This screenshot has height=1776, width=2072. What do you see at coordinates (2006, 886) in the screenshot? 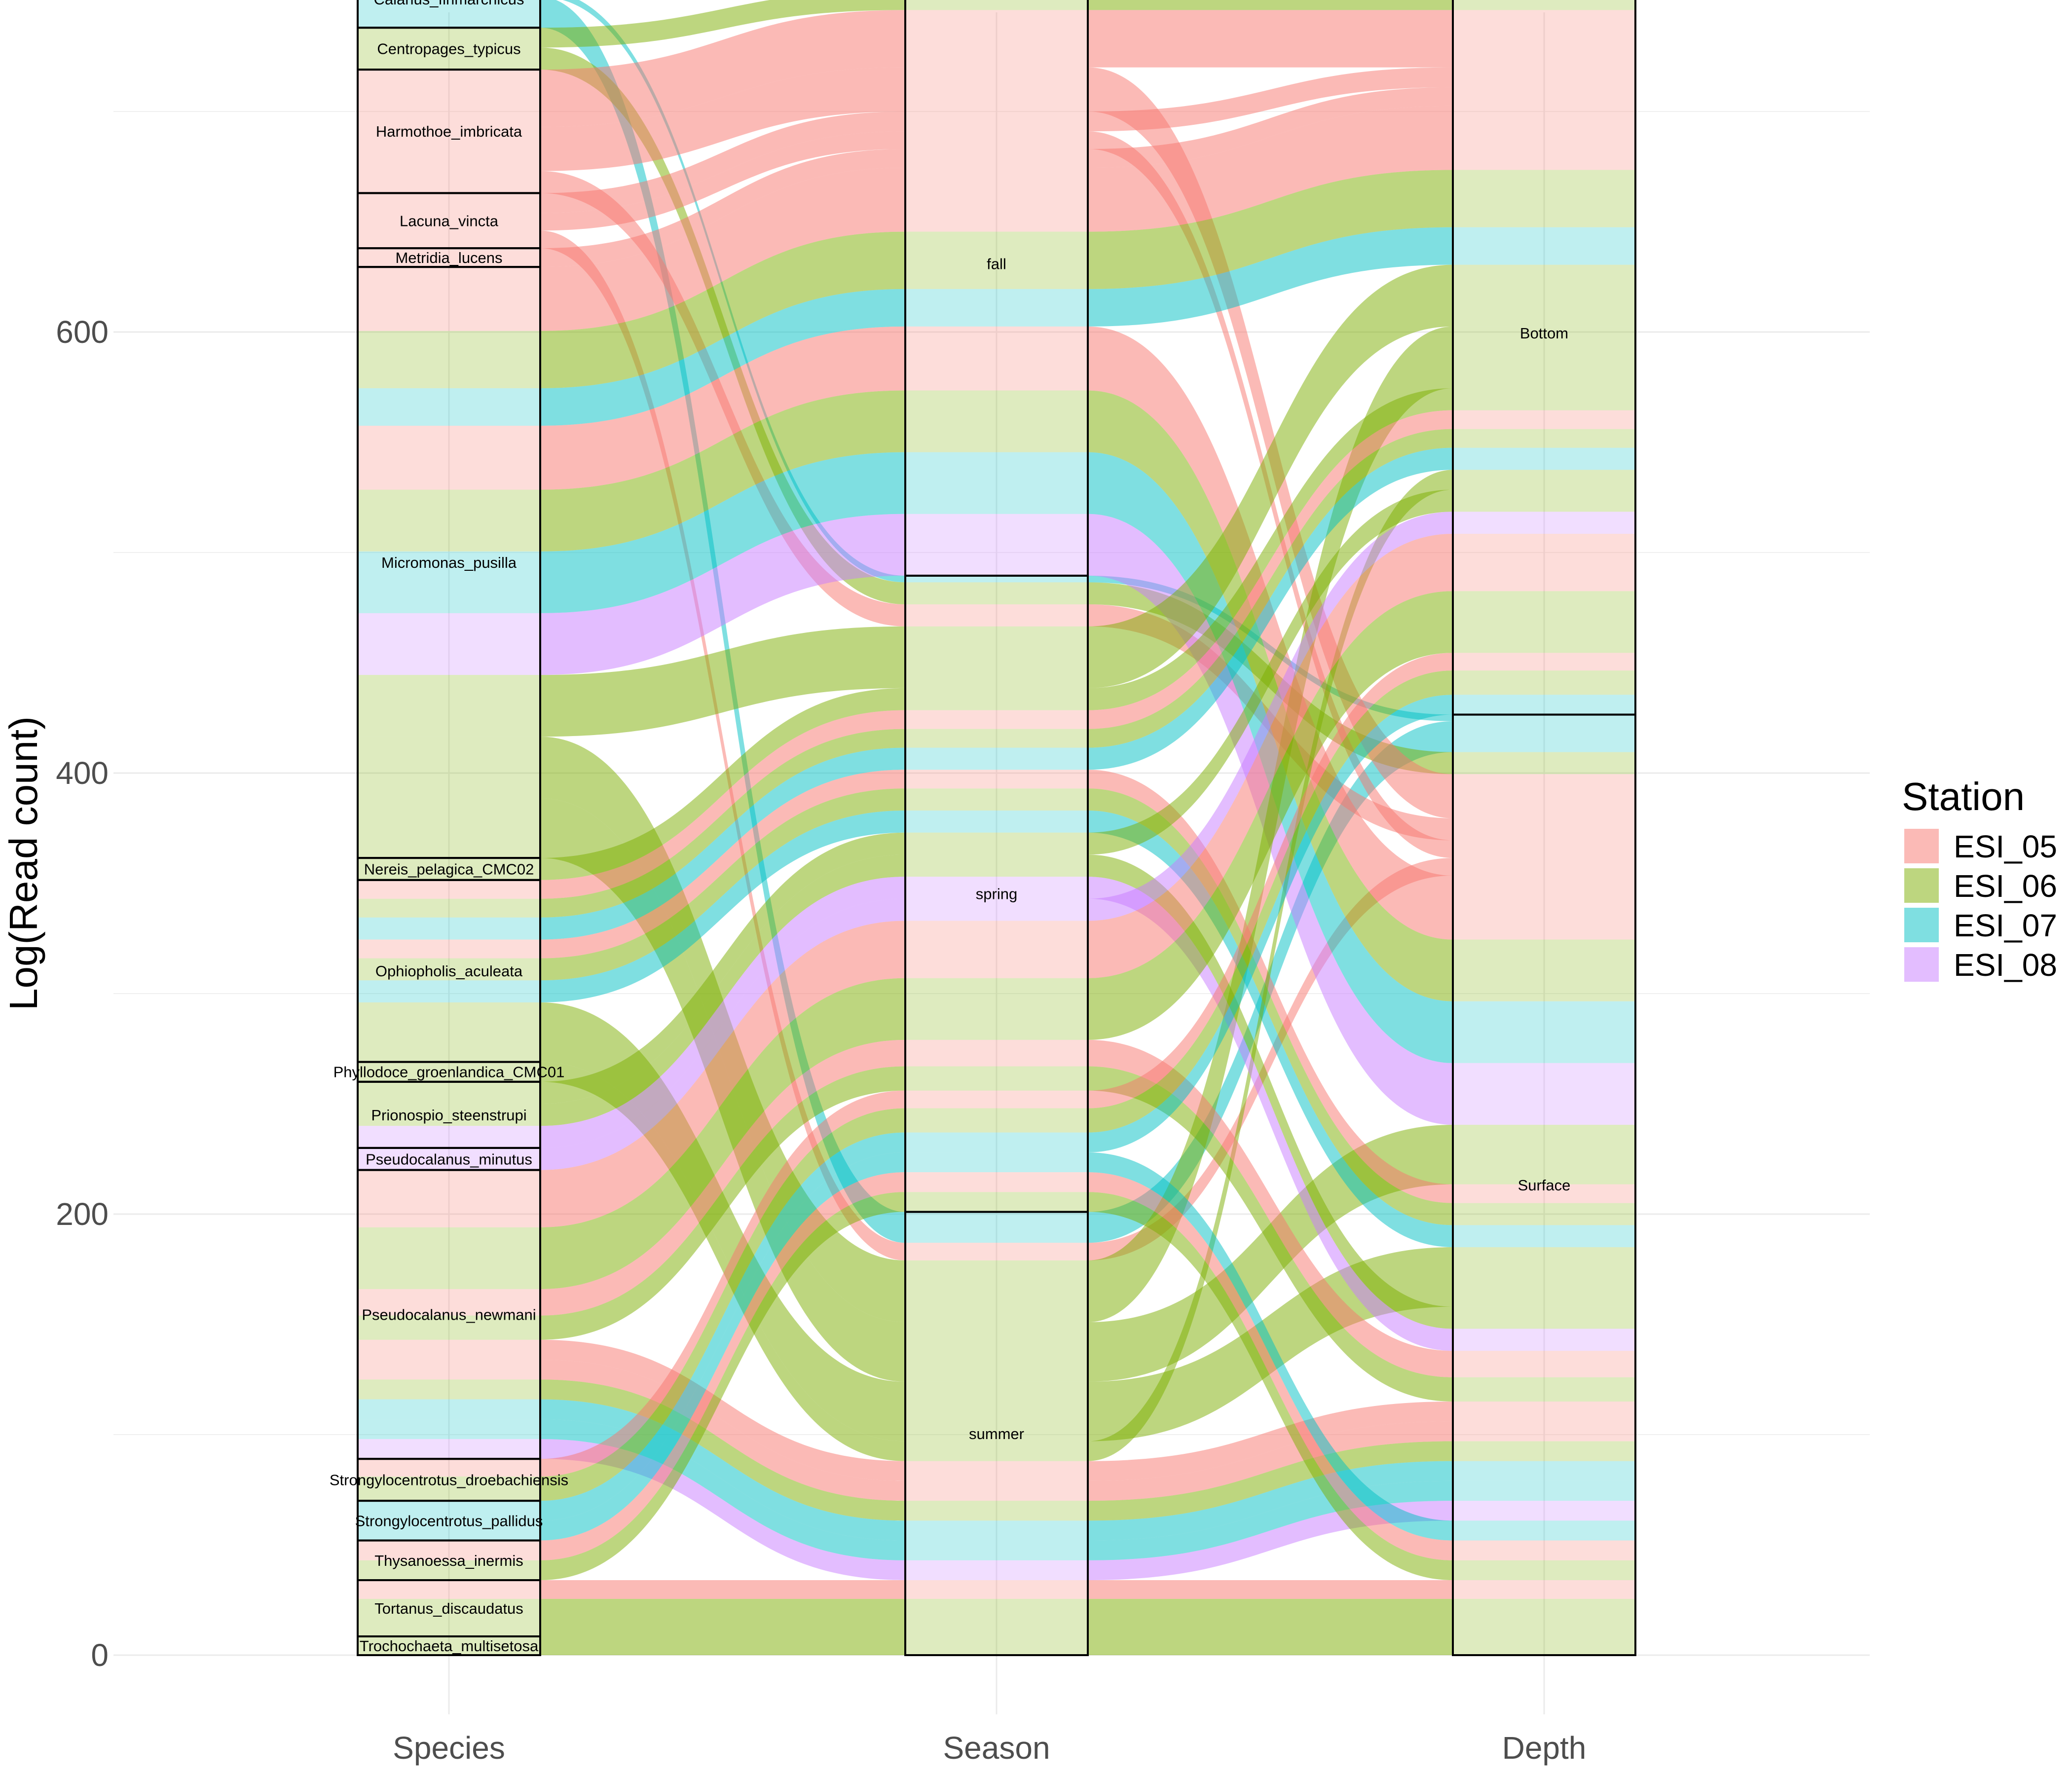
I see `legend-label-esi-06: ESI_06` at bounding box center [2006, 886].